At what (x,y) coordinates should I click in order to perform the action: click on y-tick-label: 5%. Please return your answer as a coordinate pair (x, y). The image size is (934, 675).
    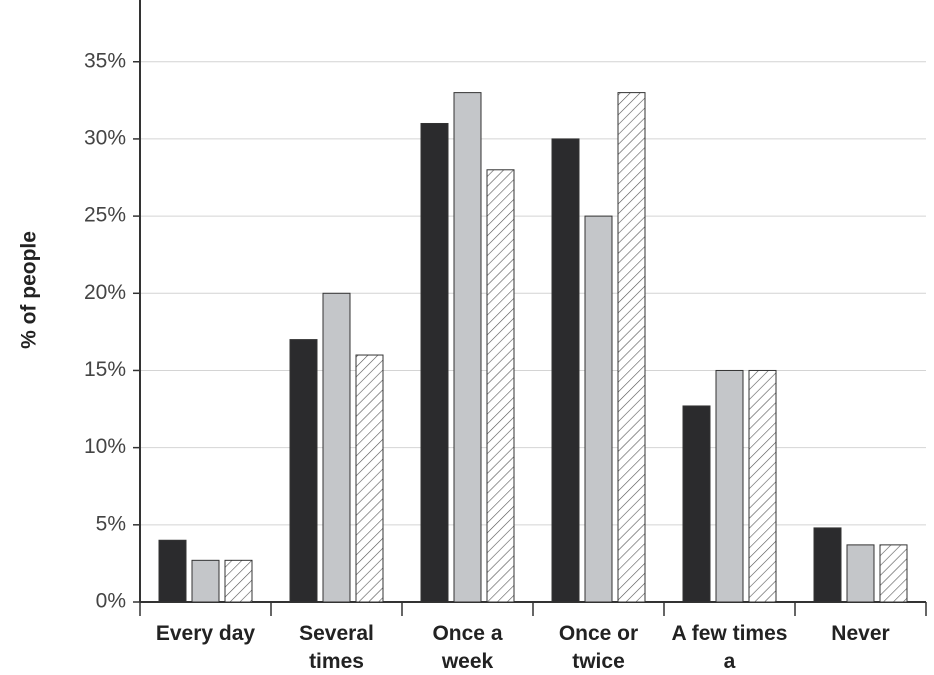
    Looking at the image, I should click on (111, 523).